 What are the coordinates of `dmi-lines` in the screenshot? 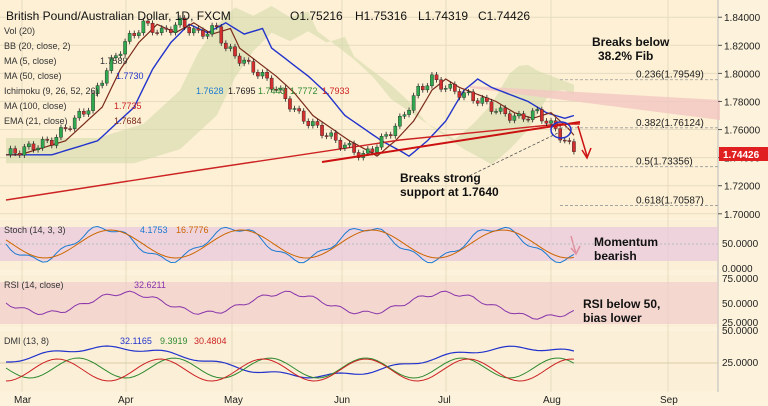 It's located at (359, 363).